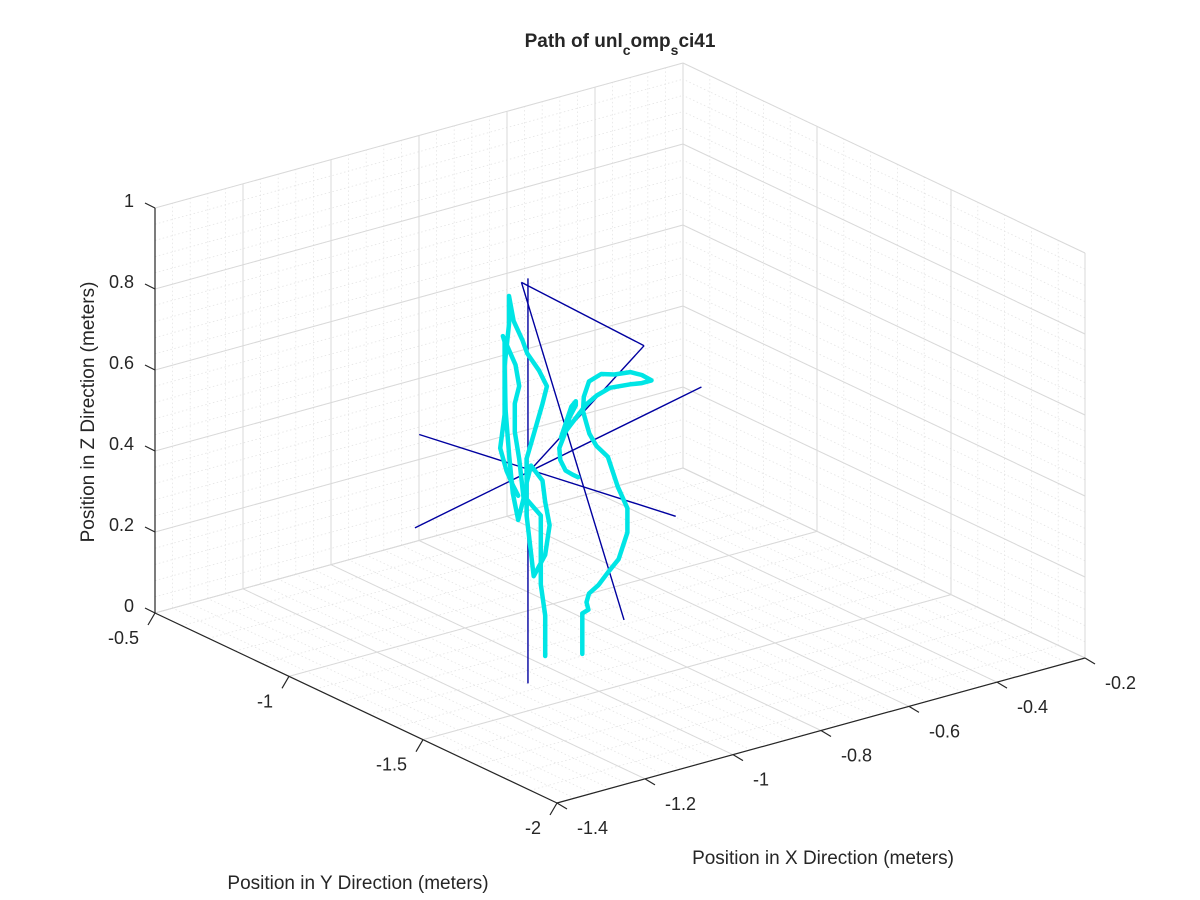  I want to click on z-tick-label: 0.8, so click(121, 282).